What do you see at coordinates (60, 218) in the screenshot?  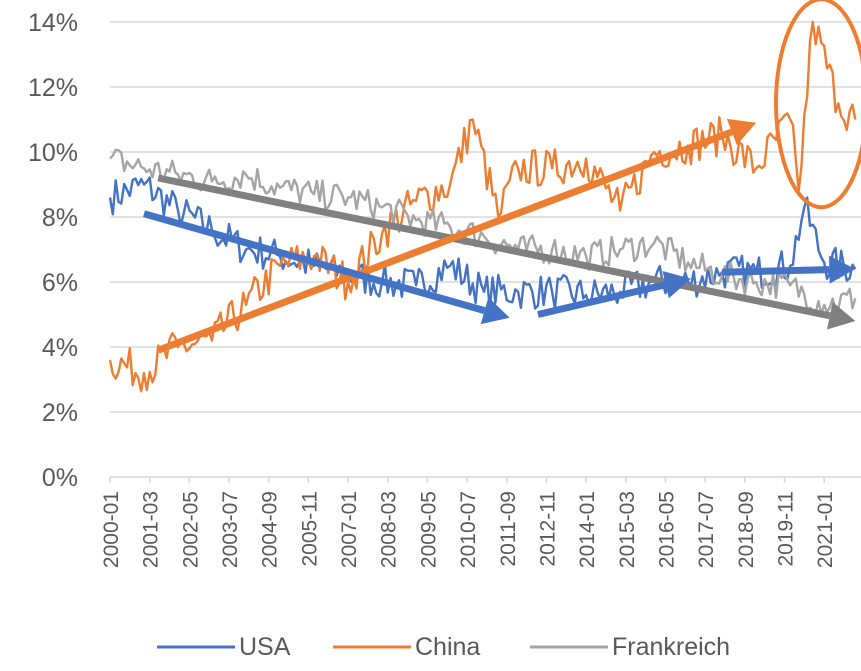 I see `y-tick-label: 8%` at bounding box center [60, 218].